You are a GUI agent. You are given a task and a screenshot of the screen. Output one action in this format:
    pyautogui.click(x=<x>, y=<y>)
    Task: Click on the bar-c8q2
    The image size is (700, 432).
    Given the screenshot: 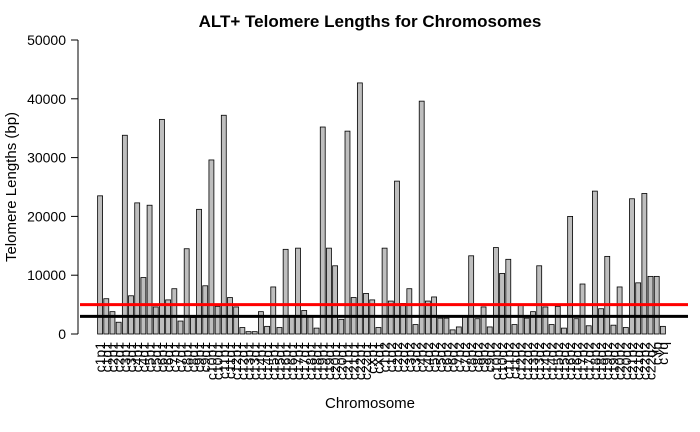 What is the action you would take?
    pyautogui.click(x=477, y=326)
    